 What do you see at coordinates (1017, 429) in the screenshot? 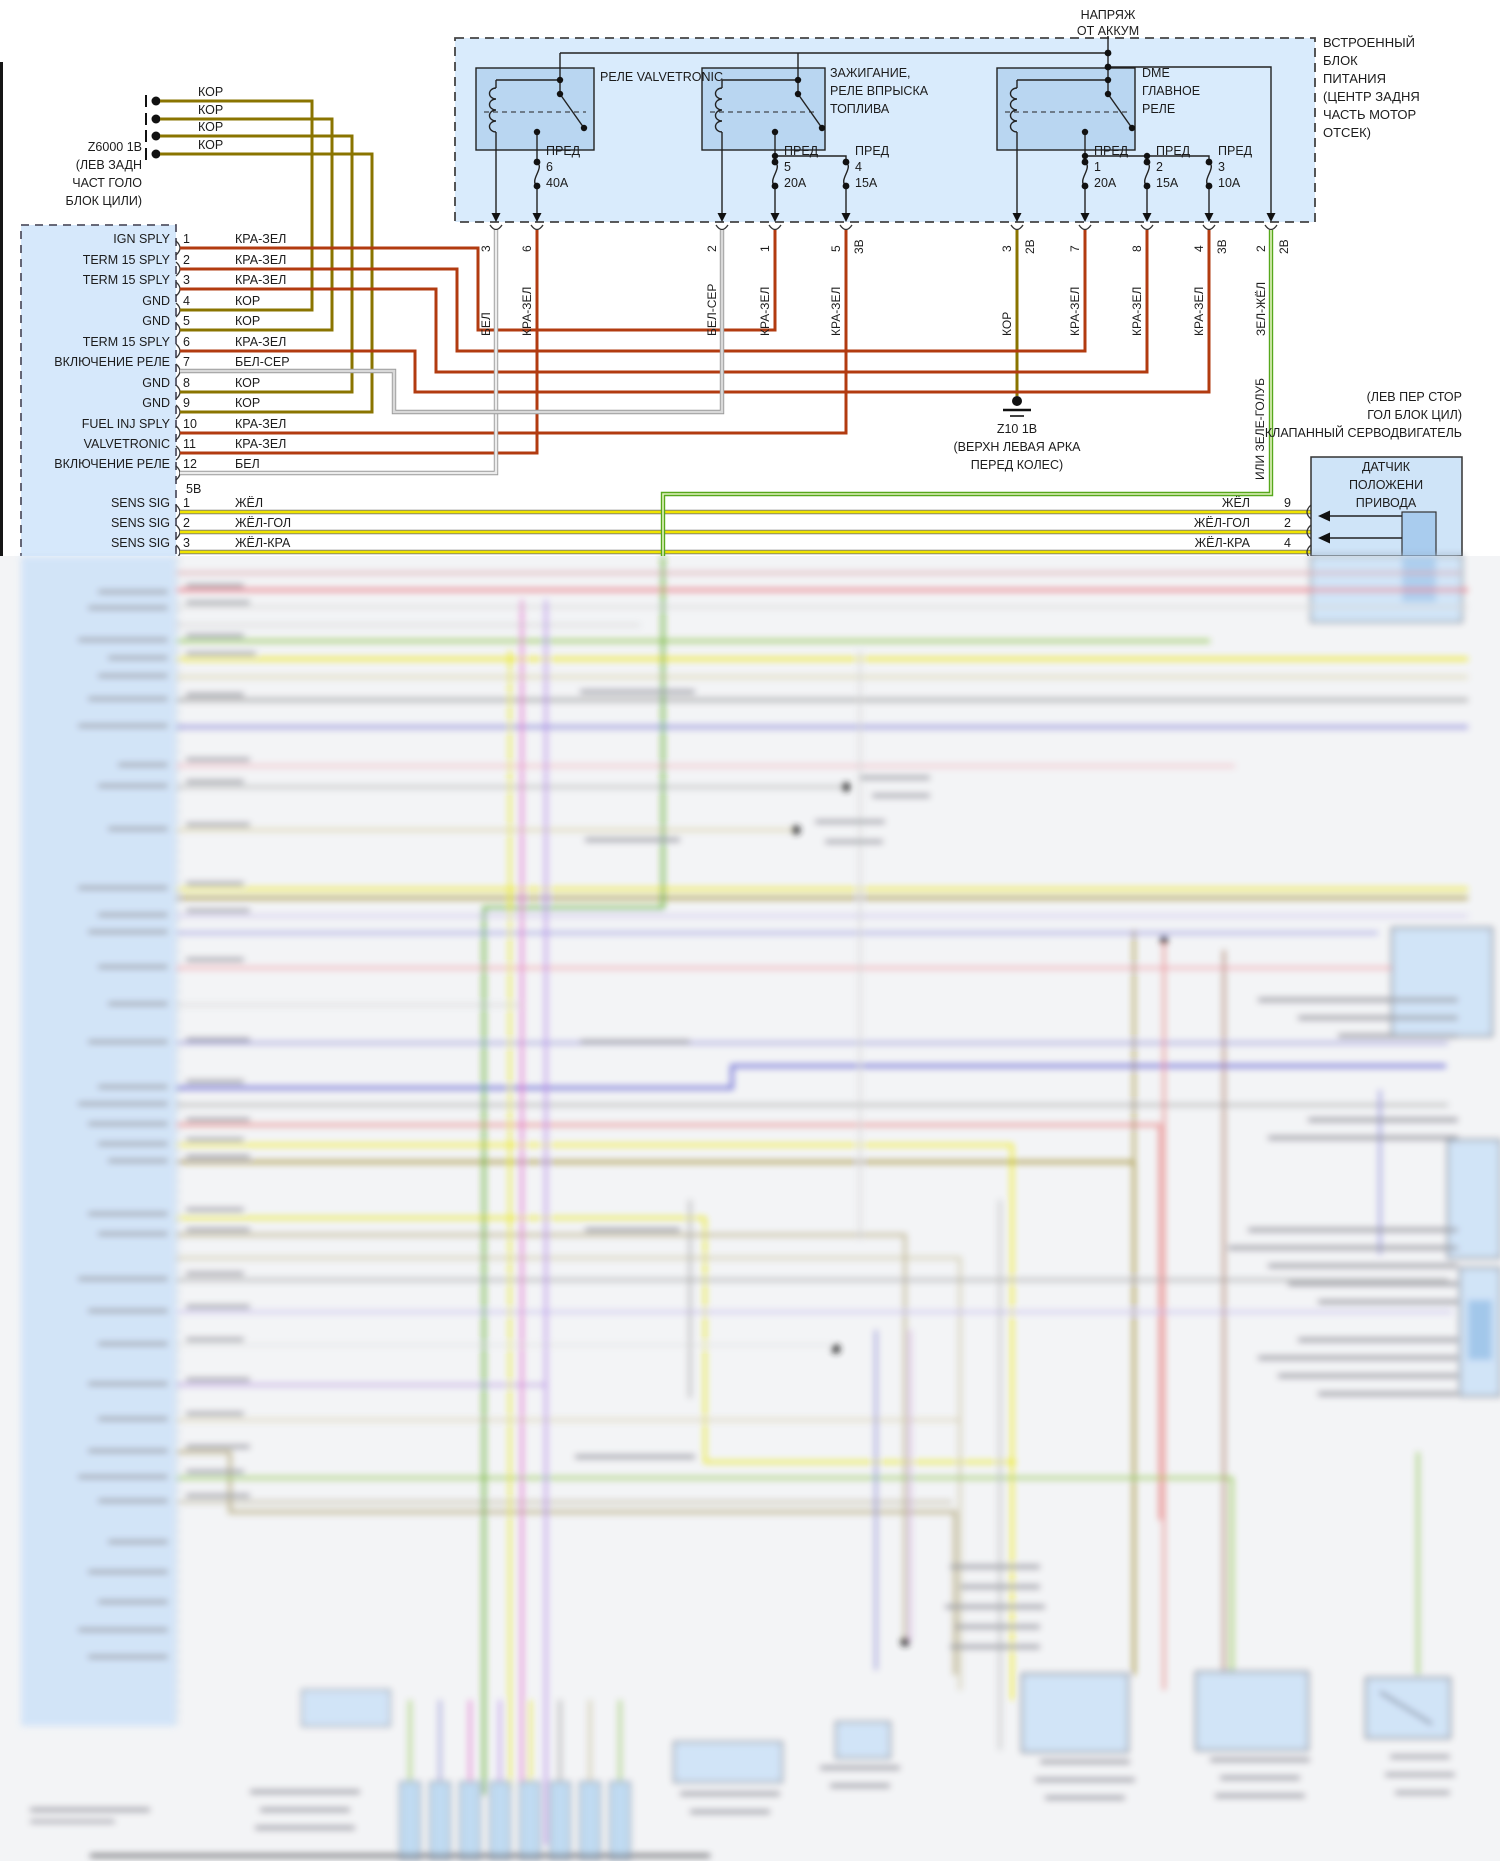
I see `z10-label: Z10 1В` at bounding box center [1017, 429].